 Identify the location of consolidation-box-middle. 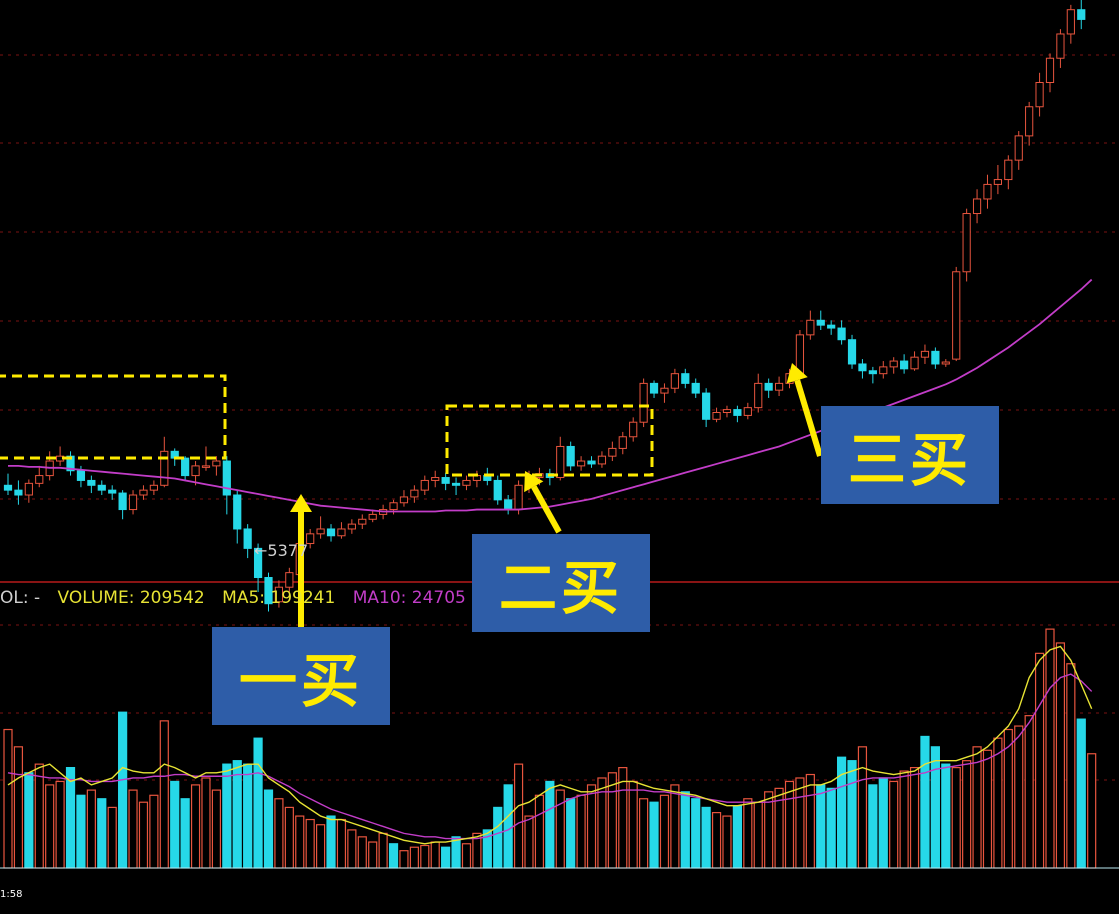
(549, 440).